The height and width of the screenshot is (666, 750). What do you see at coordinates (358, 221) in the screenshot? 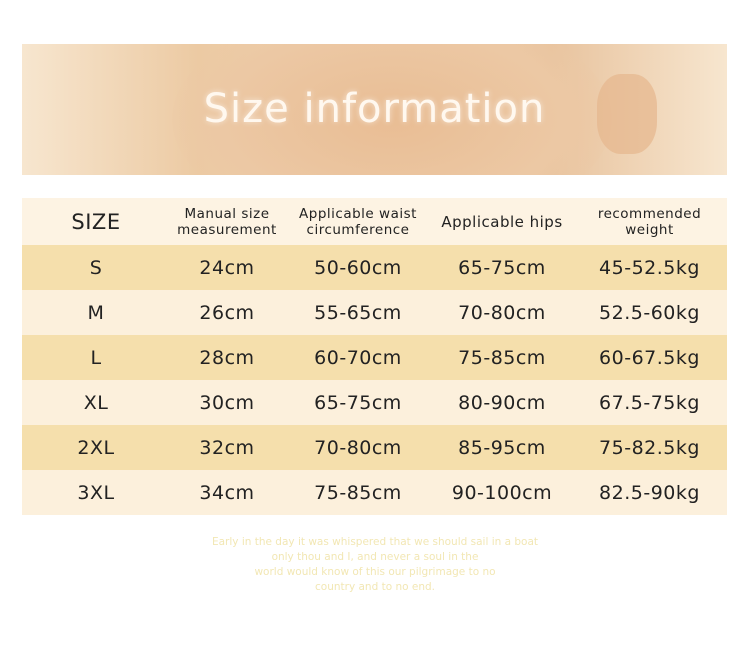
I see `header-waist: Applicable waist circumference` at bounding box center [358, 221].